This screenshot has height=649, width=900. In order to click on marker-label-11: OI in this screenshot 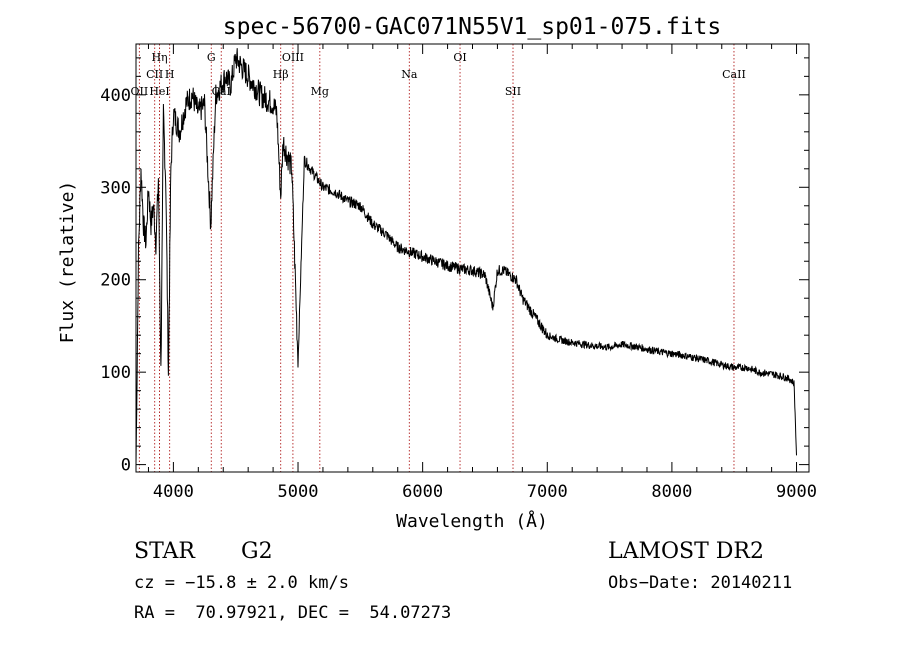, I will do `click(459, 57)`.